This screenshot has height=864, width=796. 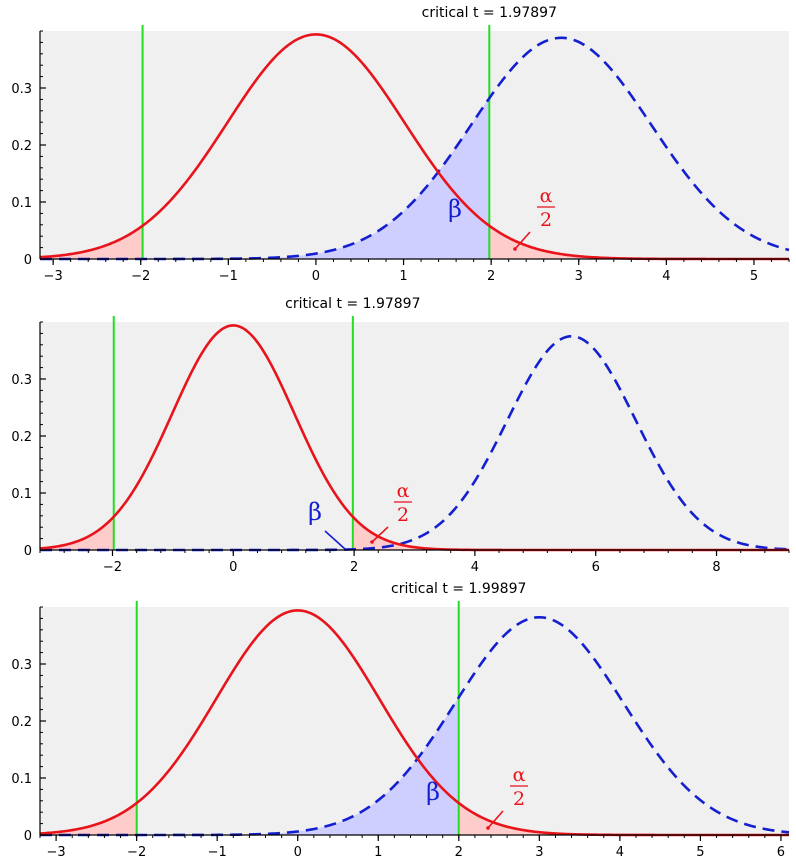 What do you see at coordinates (716, 567) in the screenshot?
I see `x-tick-label: 8` at bounding box center [716, 567].